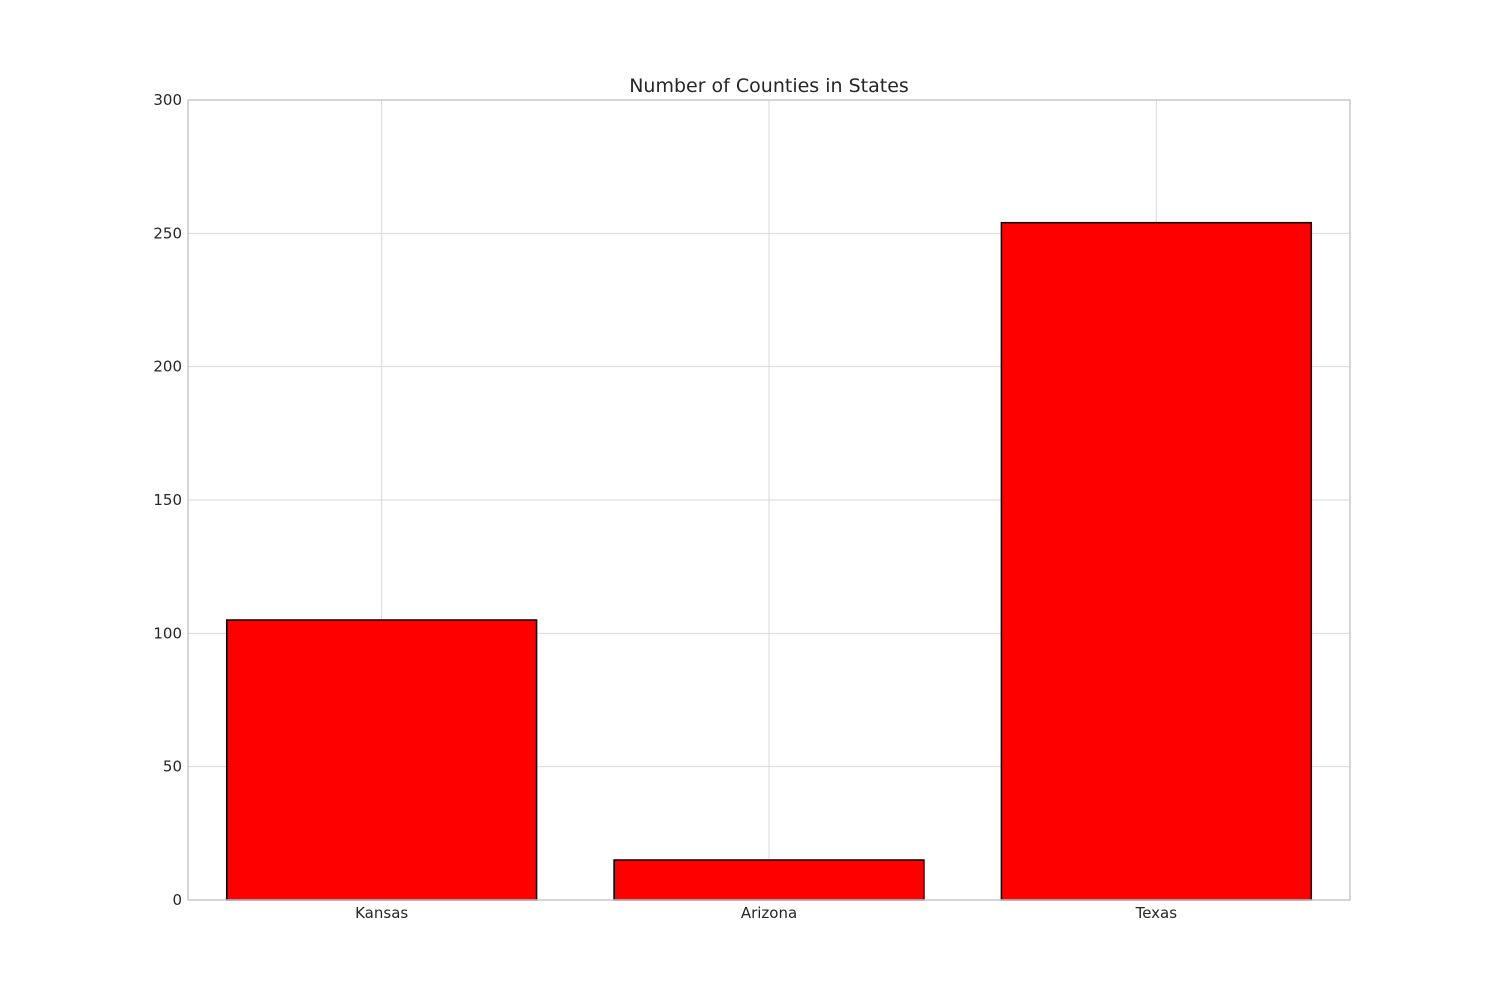 This screenshot has height=1000, width=1500. I want to click on x-tick-label: Kansas, so click(381, 913).